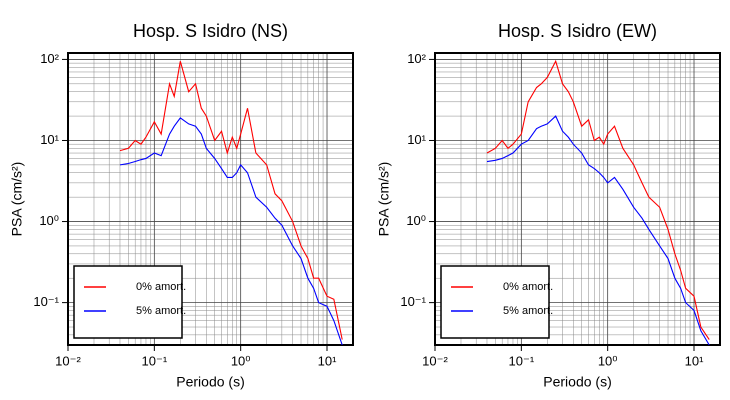  What do you see at coordinates (210, 31) in the screenshot?
I see `chart-title: Hosp. S Isidro (NS)` at bounding box center [210, 31].